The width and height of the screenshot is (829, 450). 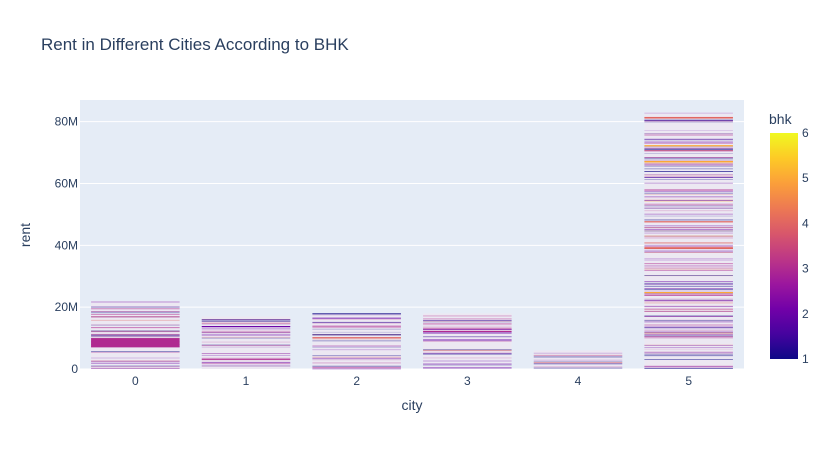 I want to click on y-axis-ticks: 0 20M 40M 60M 80M, so click(x=67, y=245).